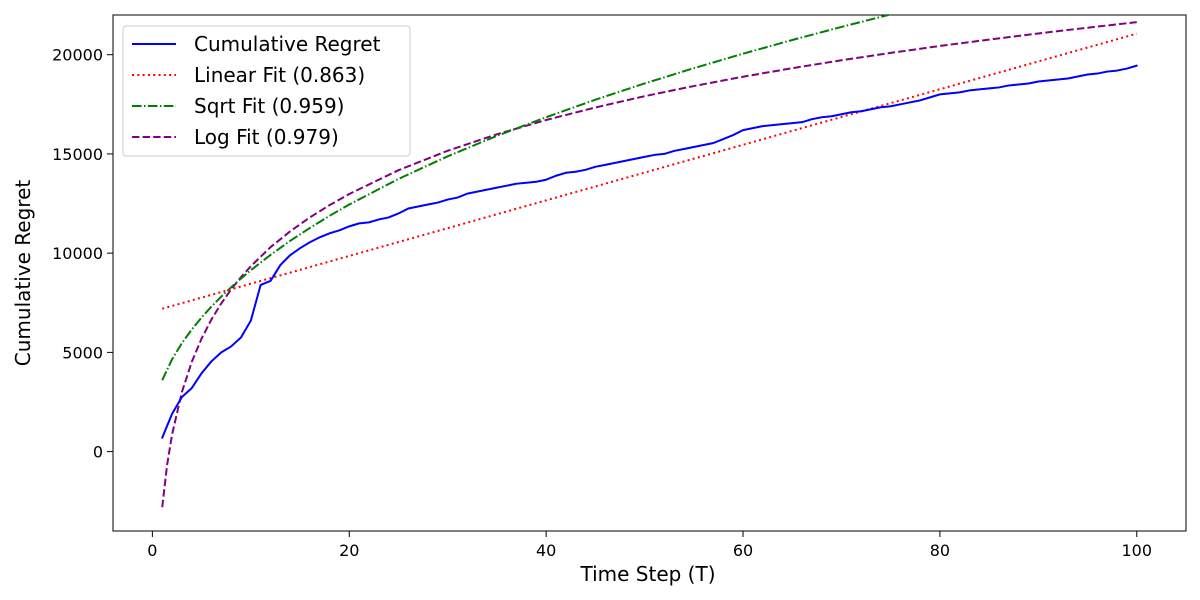 The height and width of the screenshot is (600, 1200). I want to click on y-axis-label: Cumulative Regret, so click(23, 273).